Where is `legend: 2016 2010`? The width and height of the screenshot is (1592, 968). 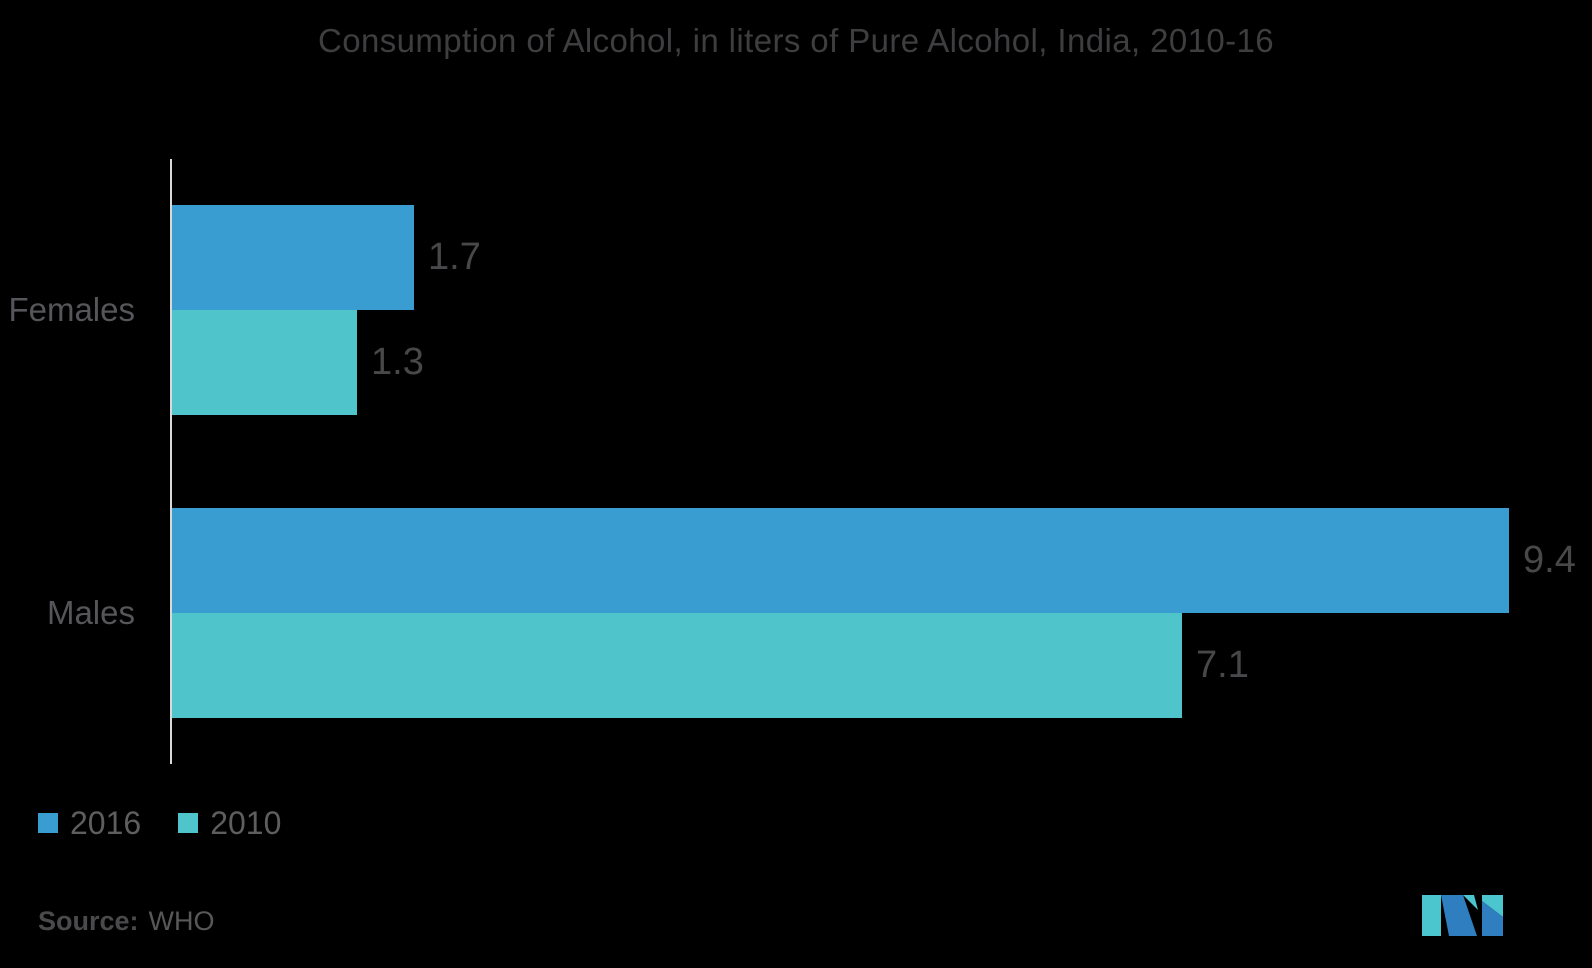
legend: 2016 2010 is located at coordinates (159, 823).